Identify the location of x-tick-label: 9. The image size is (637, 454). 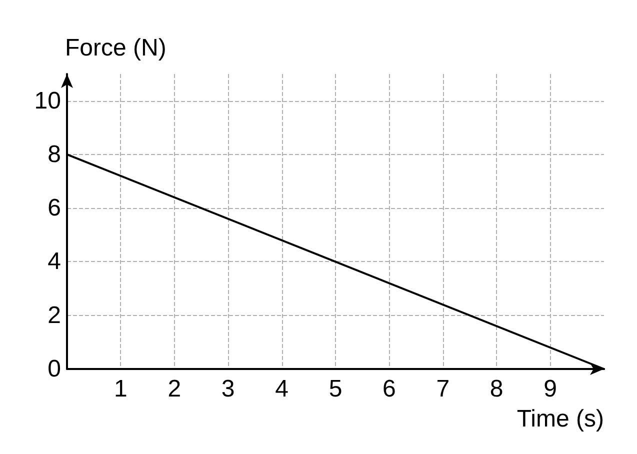
(550, 389).